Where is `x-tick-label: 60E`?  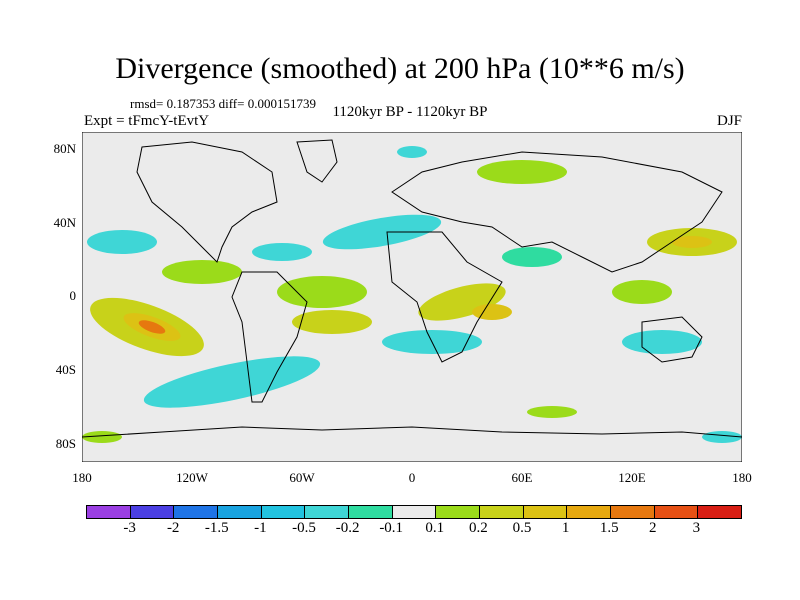
x-tick-label: 60E is located at coordinates (522, 477).